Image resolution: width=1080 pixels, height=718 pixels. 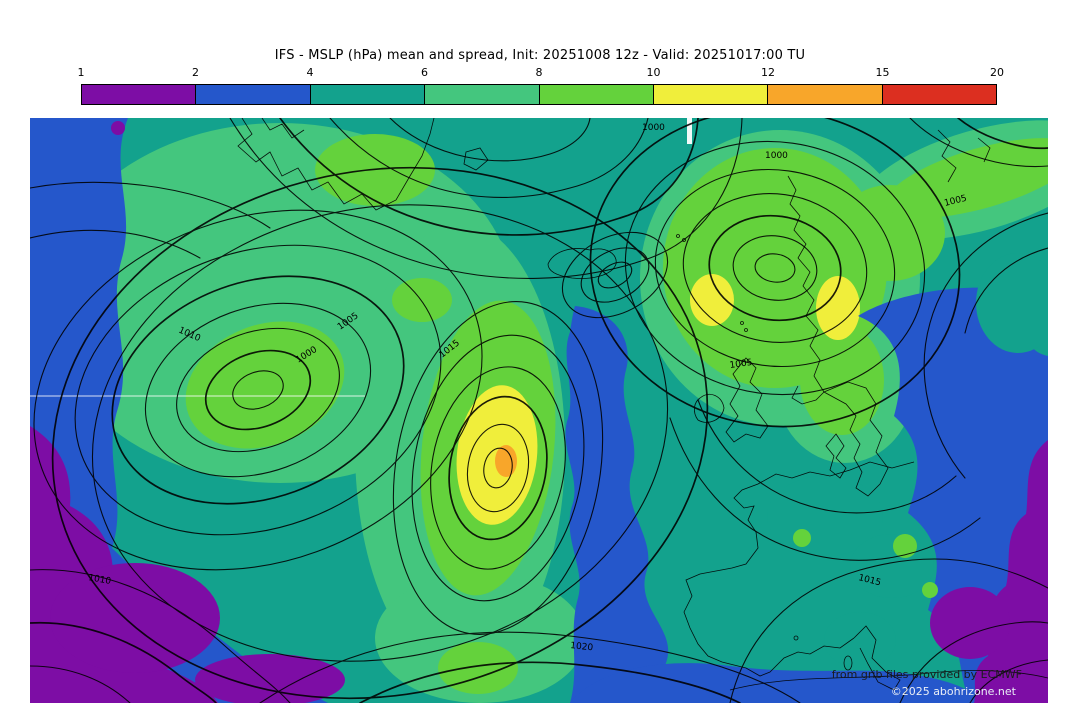 I want to click on colorbar-tick-label: 6, so click(x=424, y=72).